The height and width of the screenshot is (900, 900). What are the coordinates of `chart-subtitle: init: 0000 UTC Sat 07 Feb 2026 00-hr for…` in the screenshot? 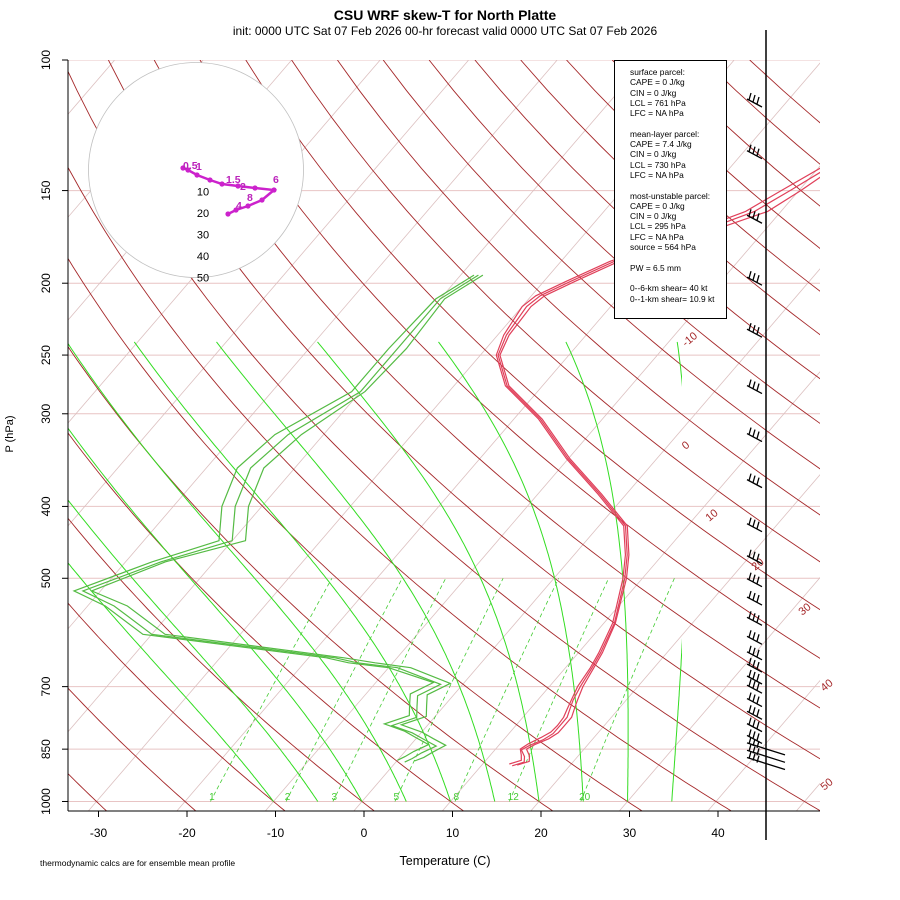 It's located at (445, 31).